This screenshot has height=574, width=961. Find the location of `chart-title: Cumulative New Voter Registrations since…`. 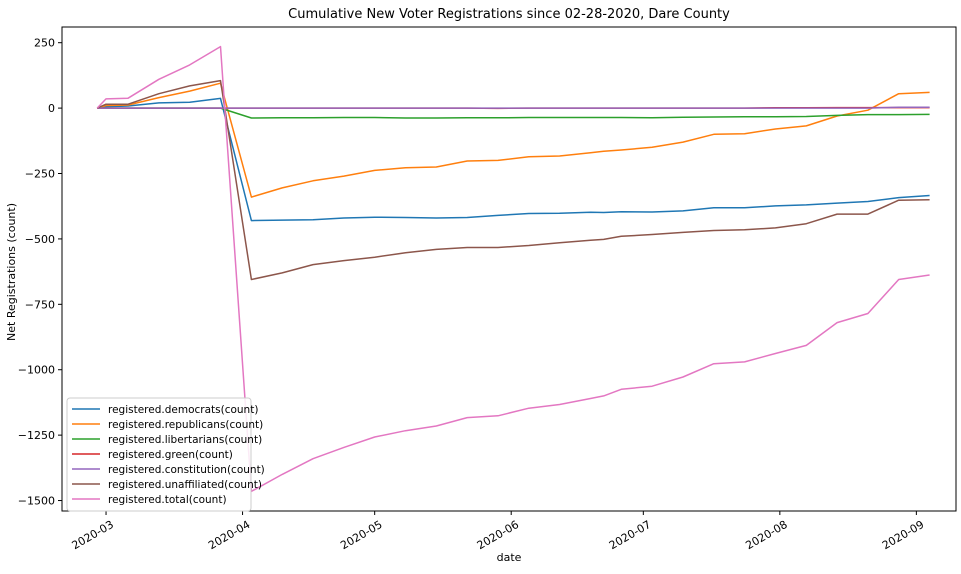

chart-title: Cumulative New Voter Registrations since… is located at coordinates (509, 14).